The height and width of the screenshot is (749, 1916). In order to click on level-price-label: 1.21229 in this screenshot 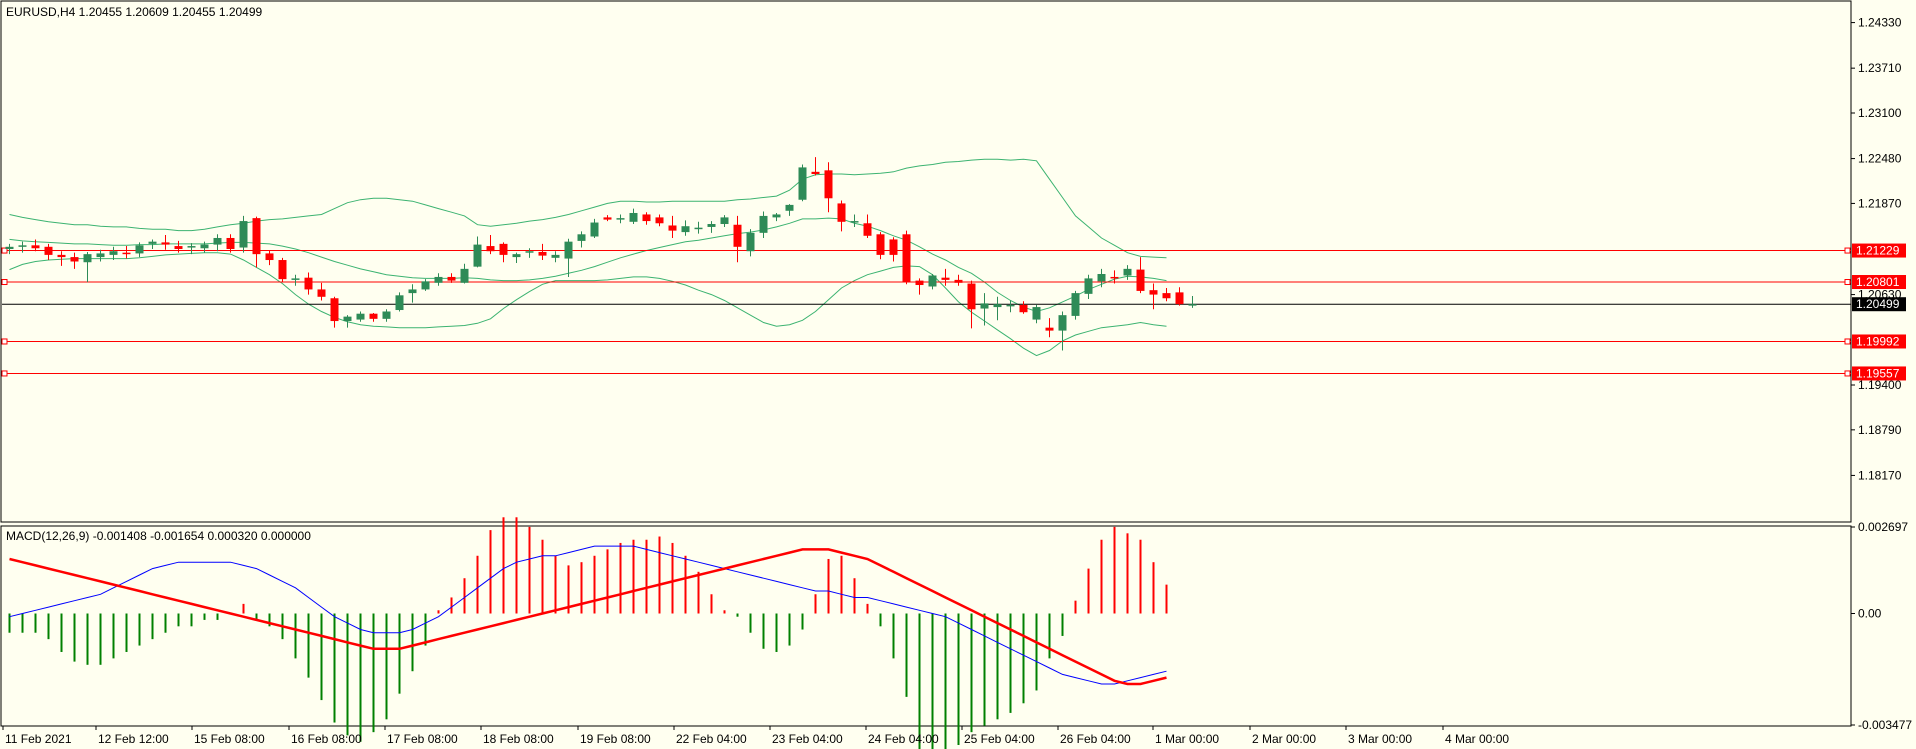, I will do `click(1878, 251)`.